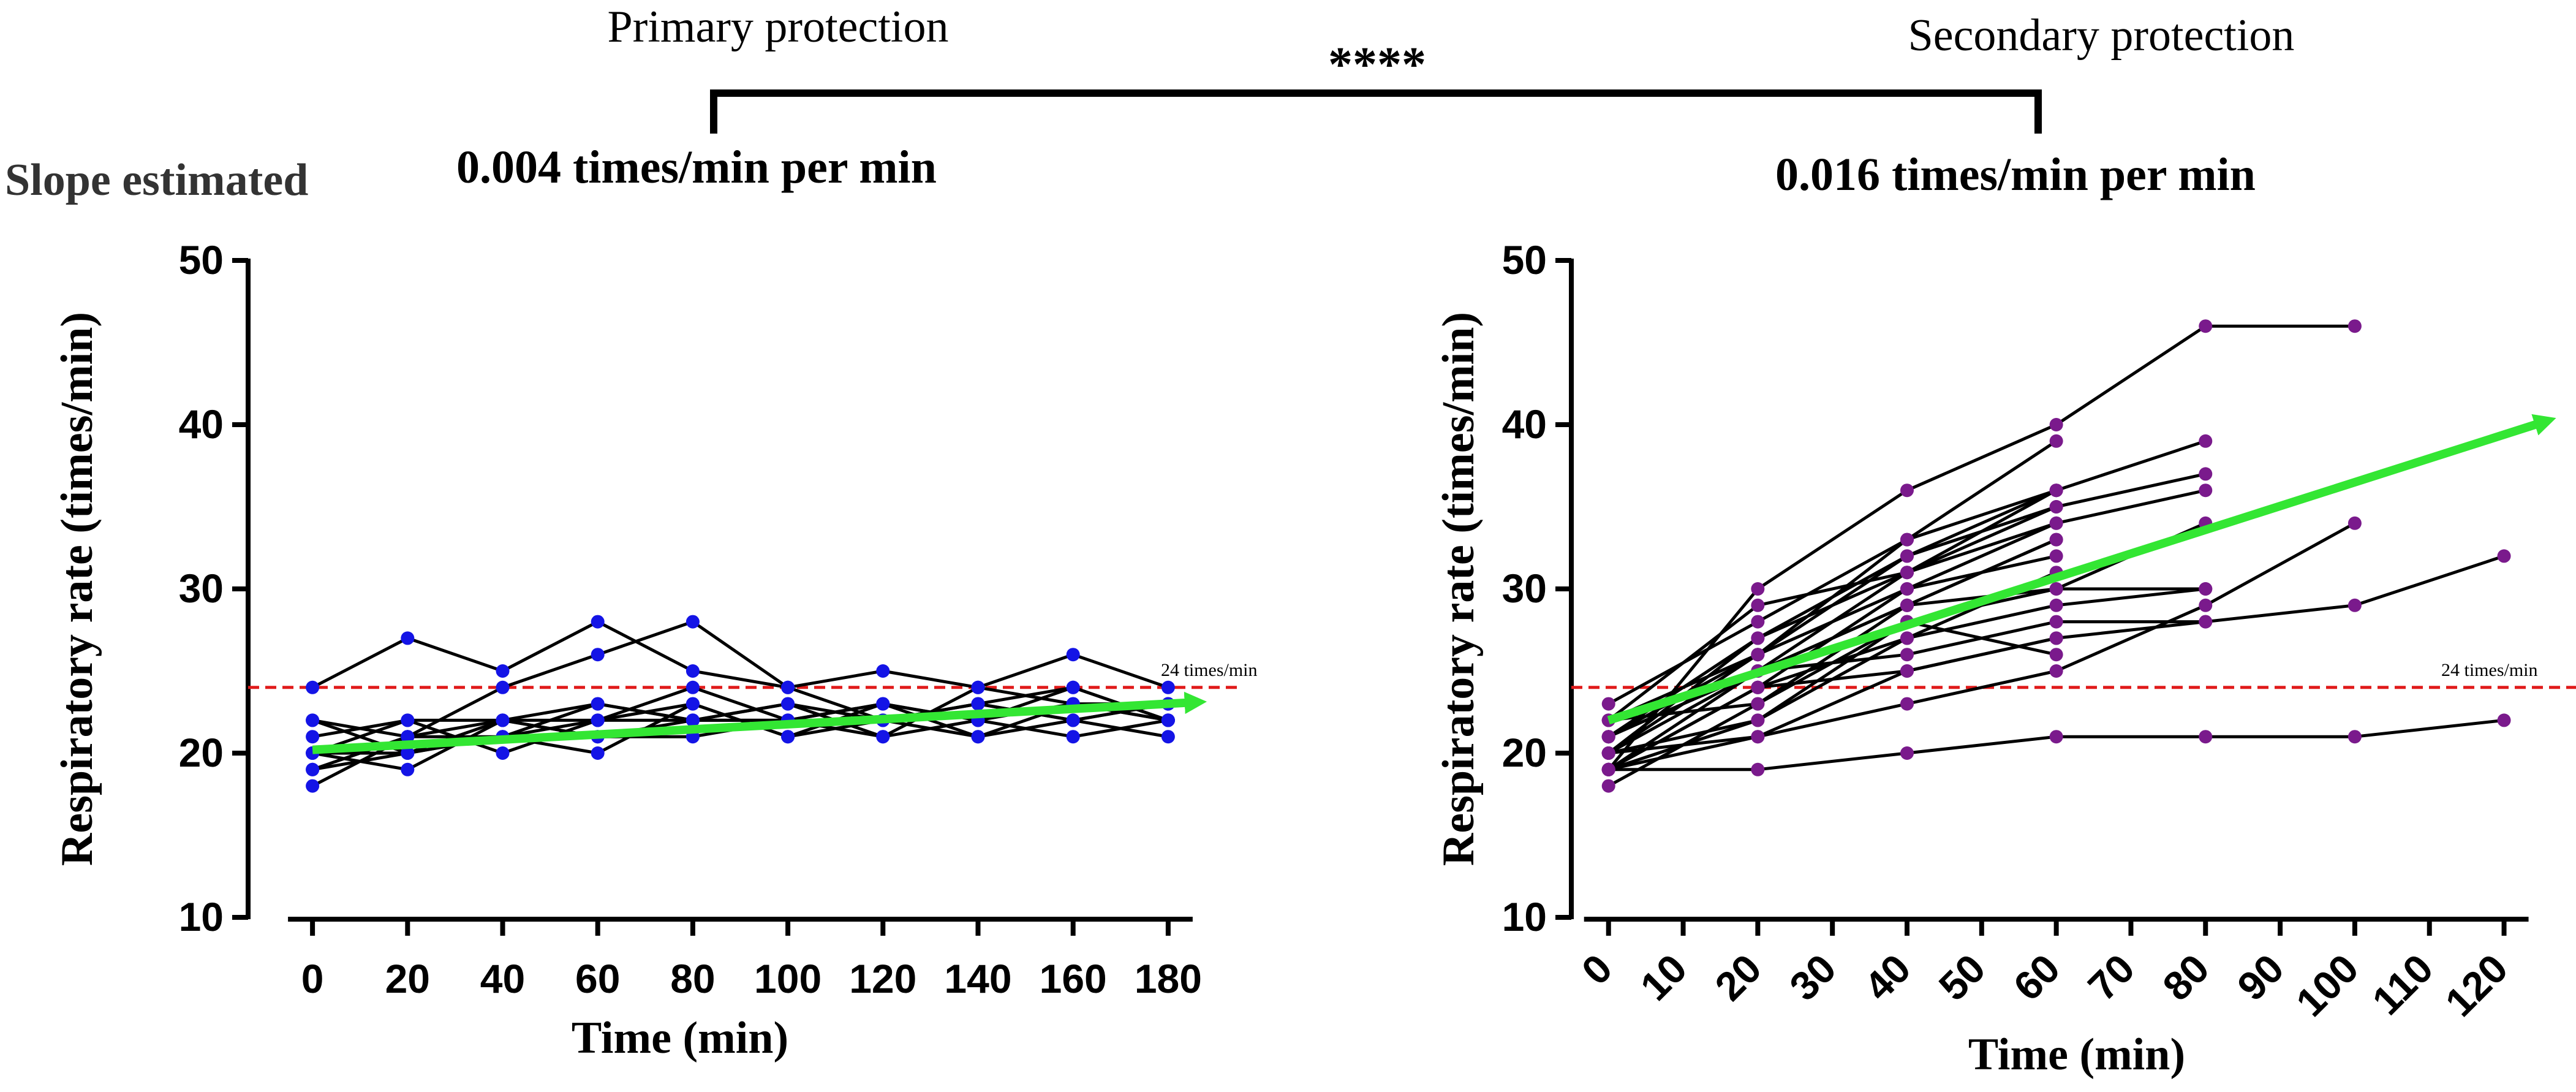 Image resolution: width=2576 pixels, height=1092 pixels. What do you see at coordinates (156, 180) in the screenshot?
I see `slope-title: Slope estimated` at bounding box center [156, 180].